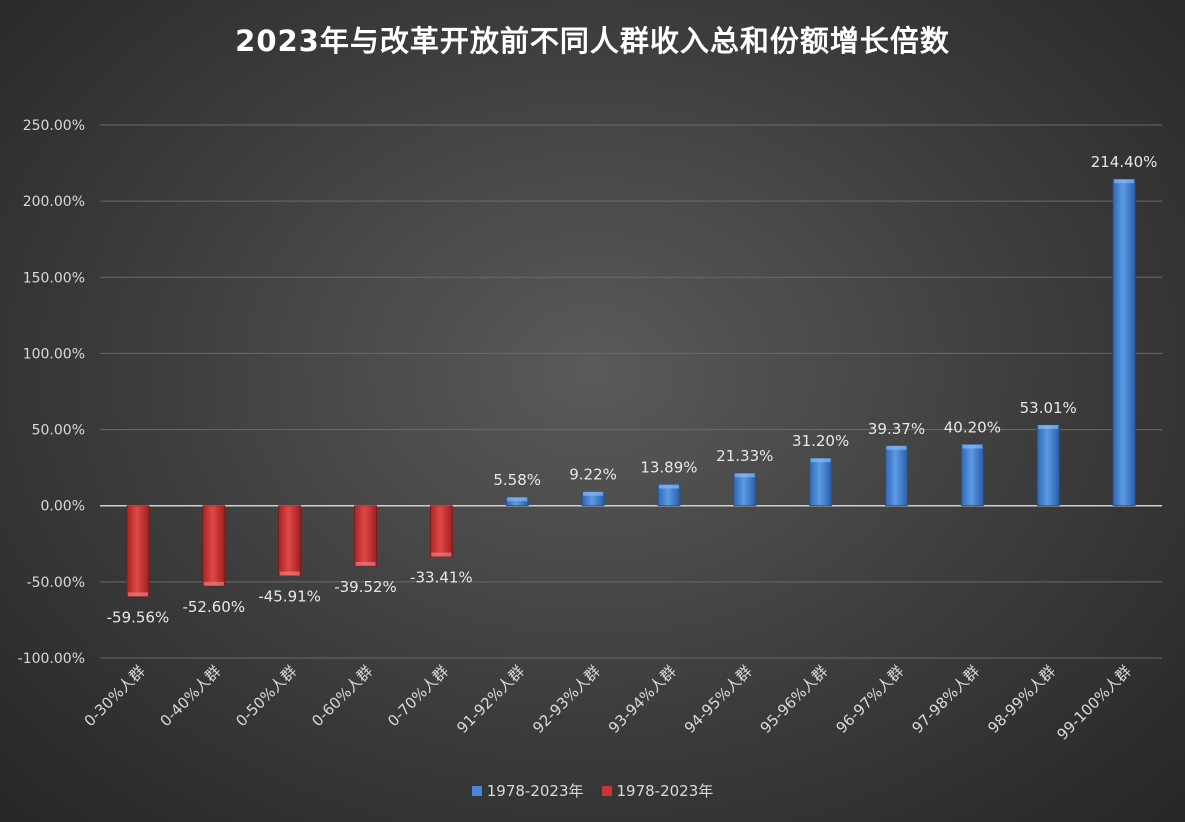 The height and width of the screenshot is (822, 1185). I want to click on bar-96-97%人群, so click(896, 476).